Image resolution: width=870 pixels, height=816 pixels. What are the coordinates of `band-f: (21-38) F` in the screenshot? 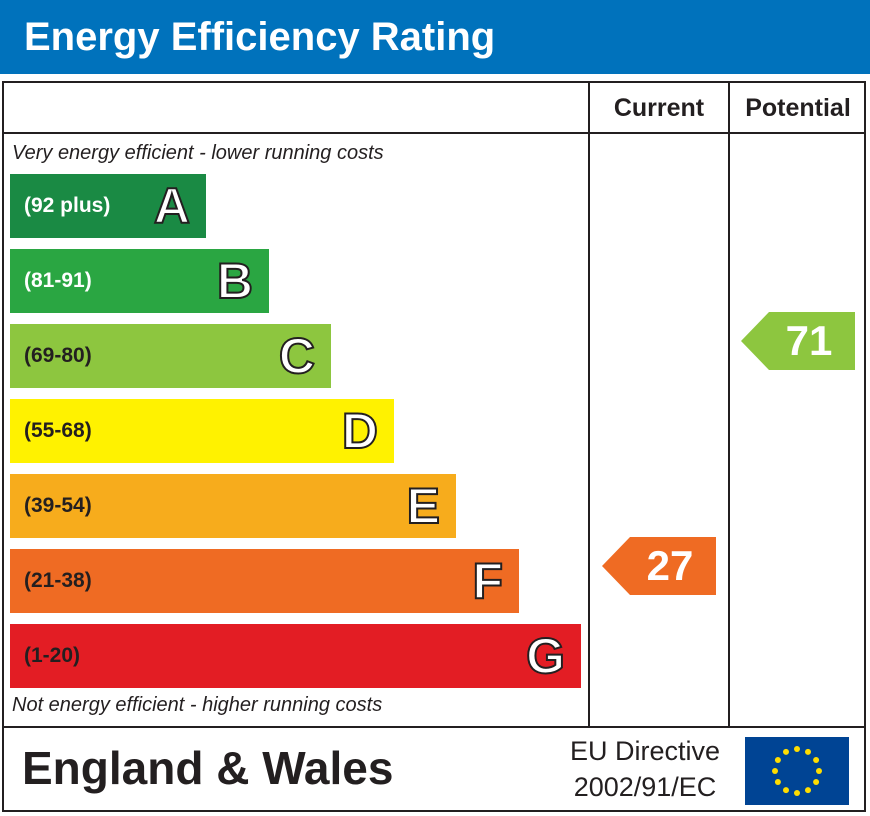 It's located at (264, 581).